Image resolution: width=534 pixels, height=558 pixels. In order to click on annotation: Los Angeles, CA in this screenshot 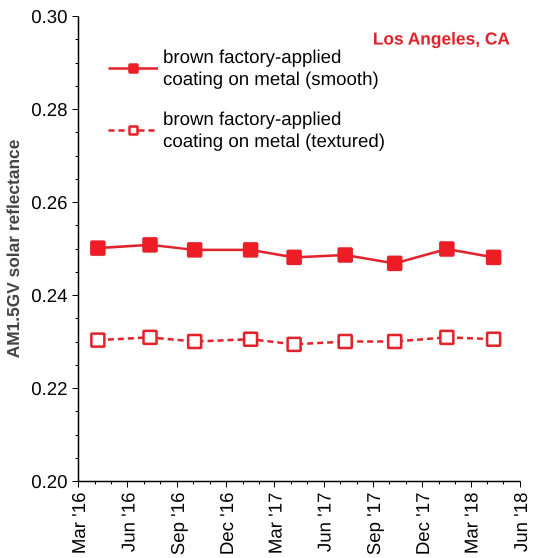, I will do `click(441, 38)`.